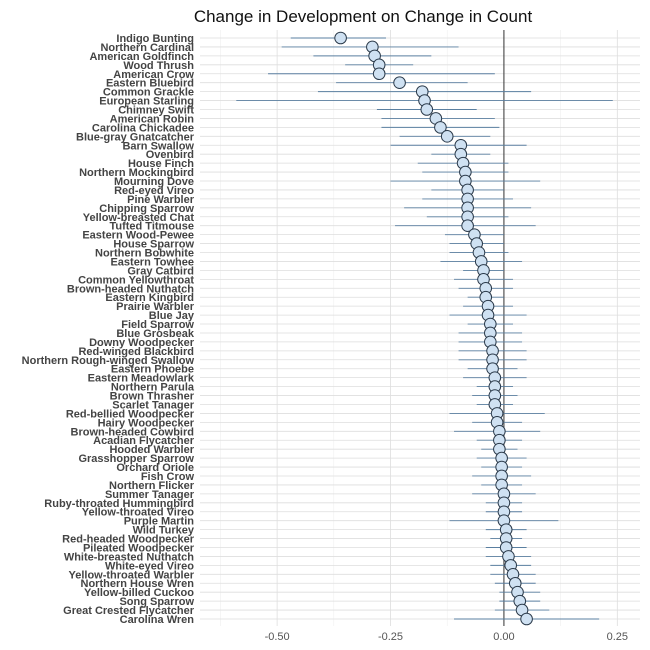 The width and height of the screenshot is (650, 650). What do you see at coordinates (152, 486) in the screenshot?
I see `species-label: Northern Flicker` at bounding box center [152, 486].